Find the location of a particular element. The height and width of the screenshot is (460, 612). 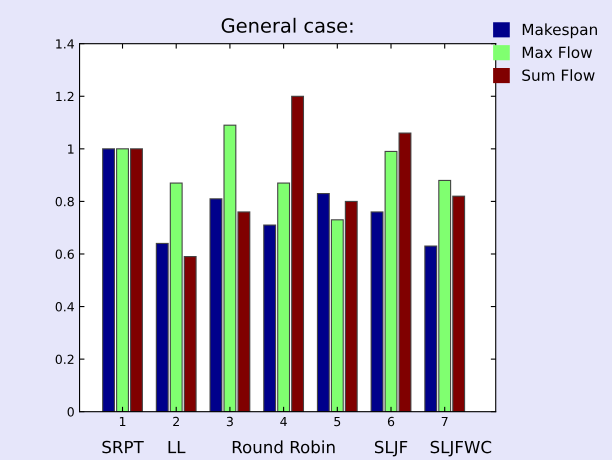

x-tick-label: 7 is located at coordinates (445, 421).